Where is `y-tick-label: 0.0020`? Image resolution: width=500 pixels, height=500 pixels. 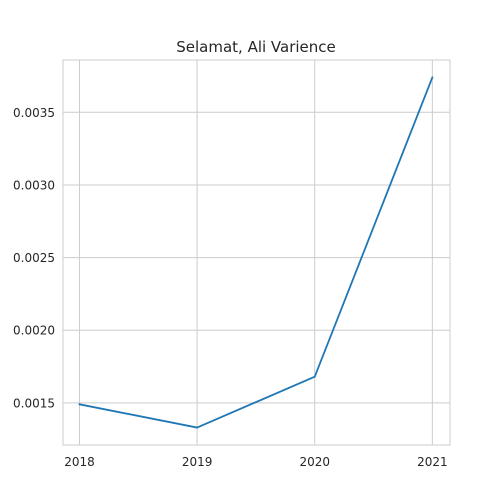
y-tick-label: 0.0020 is located at coordinates (34, 331).